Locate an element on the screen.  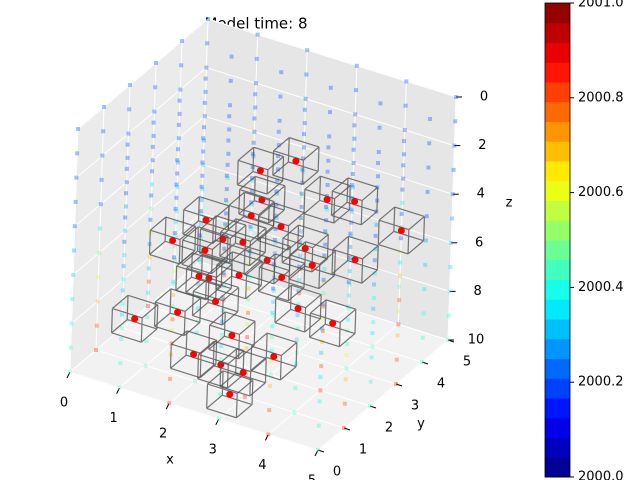
y-axis-label: y is located at coordinates (421, 424).